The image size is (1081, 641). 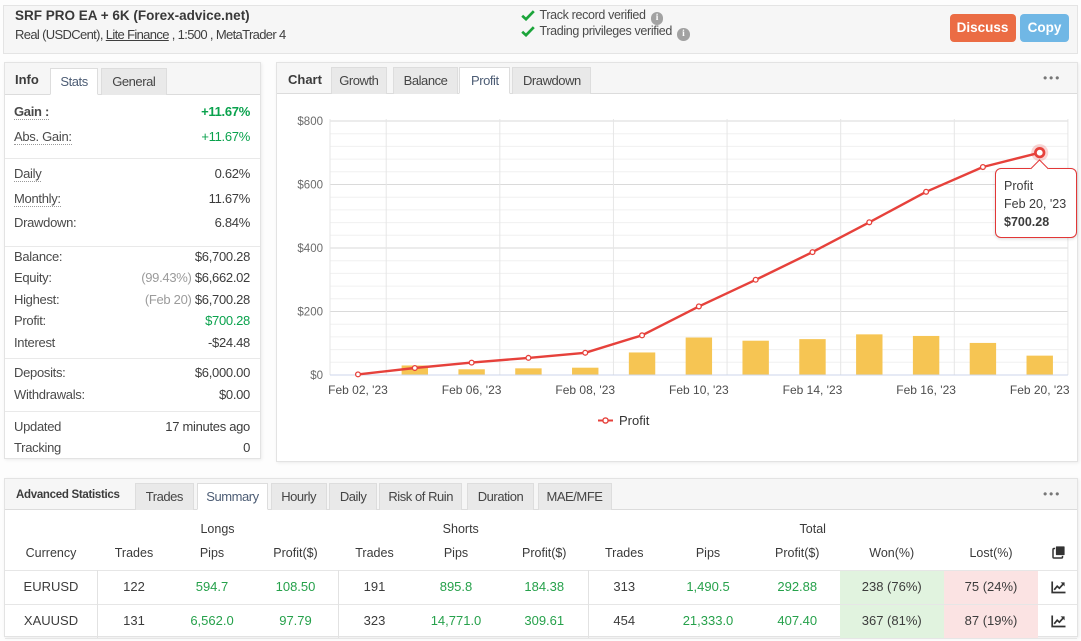 I want to click on svg-text: $400, so click(x=310, y=249).